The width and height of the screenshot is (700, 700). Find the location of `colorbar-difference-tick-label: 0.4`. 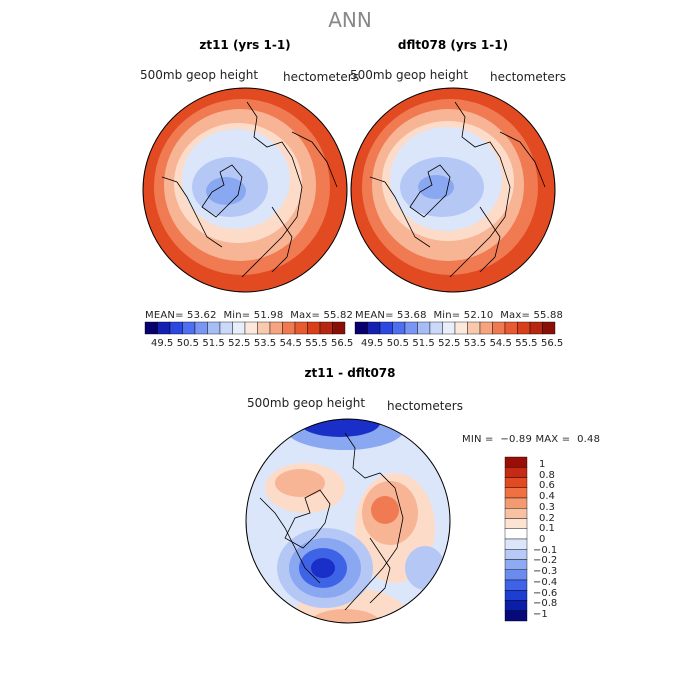

colorbar-difference-tick-label: 0.4 is located at coordinates (547, 497).